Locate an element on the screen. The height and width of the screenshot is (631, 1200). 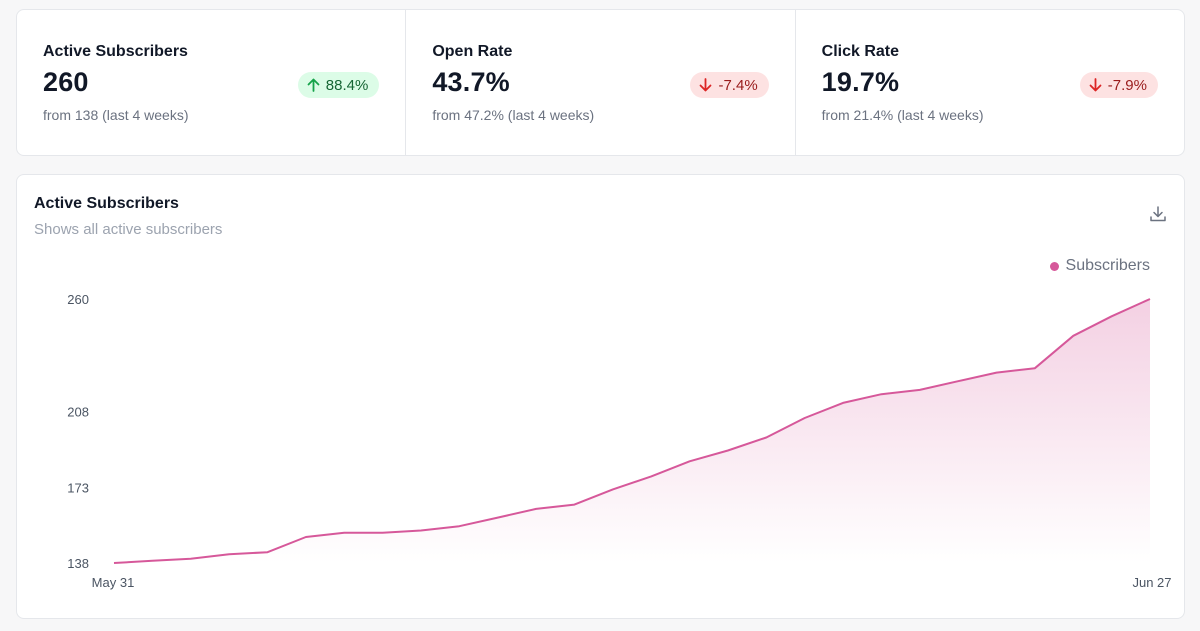
stat-value: 19.7% is located at coordinates (860, 82).